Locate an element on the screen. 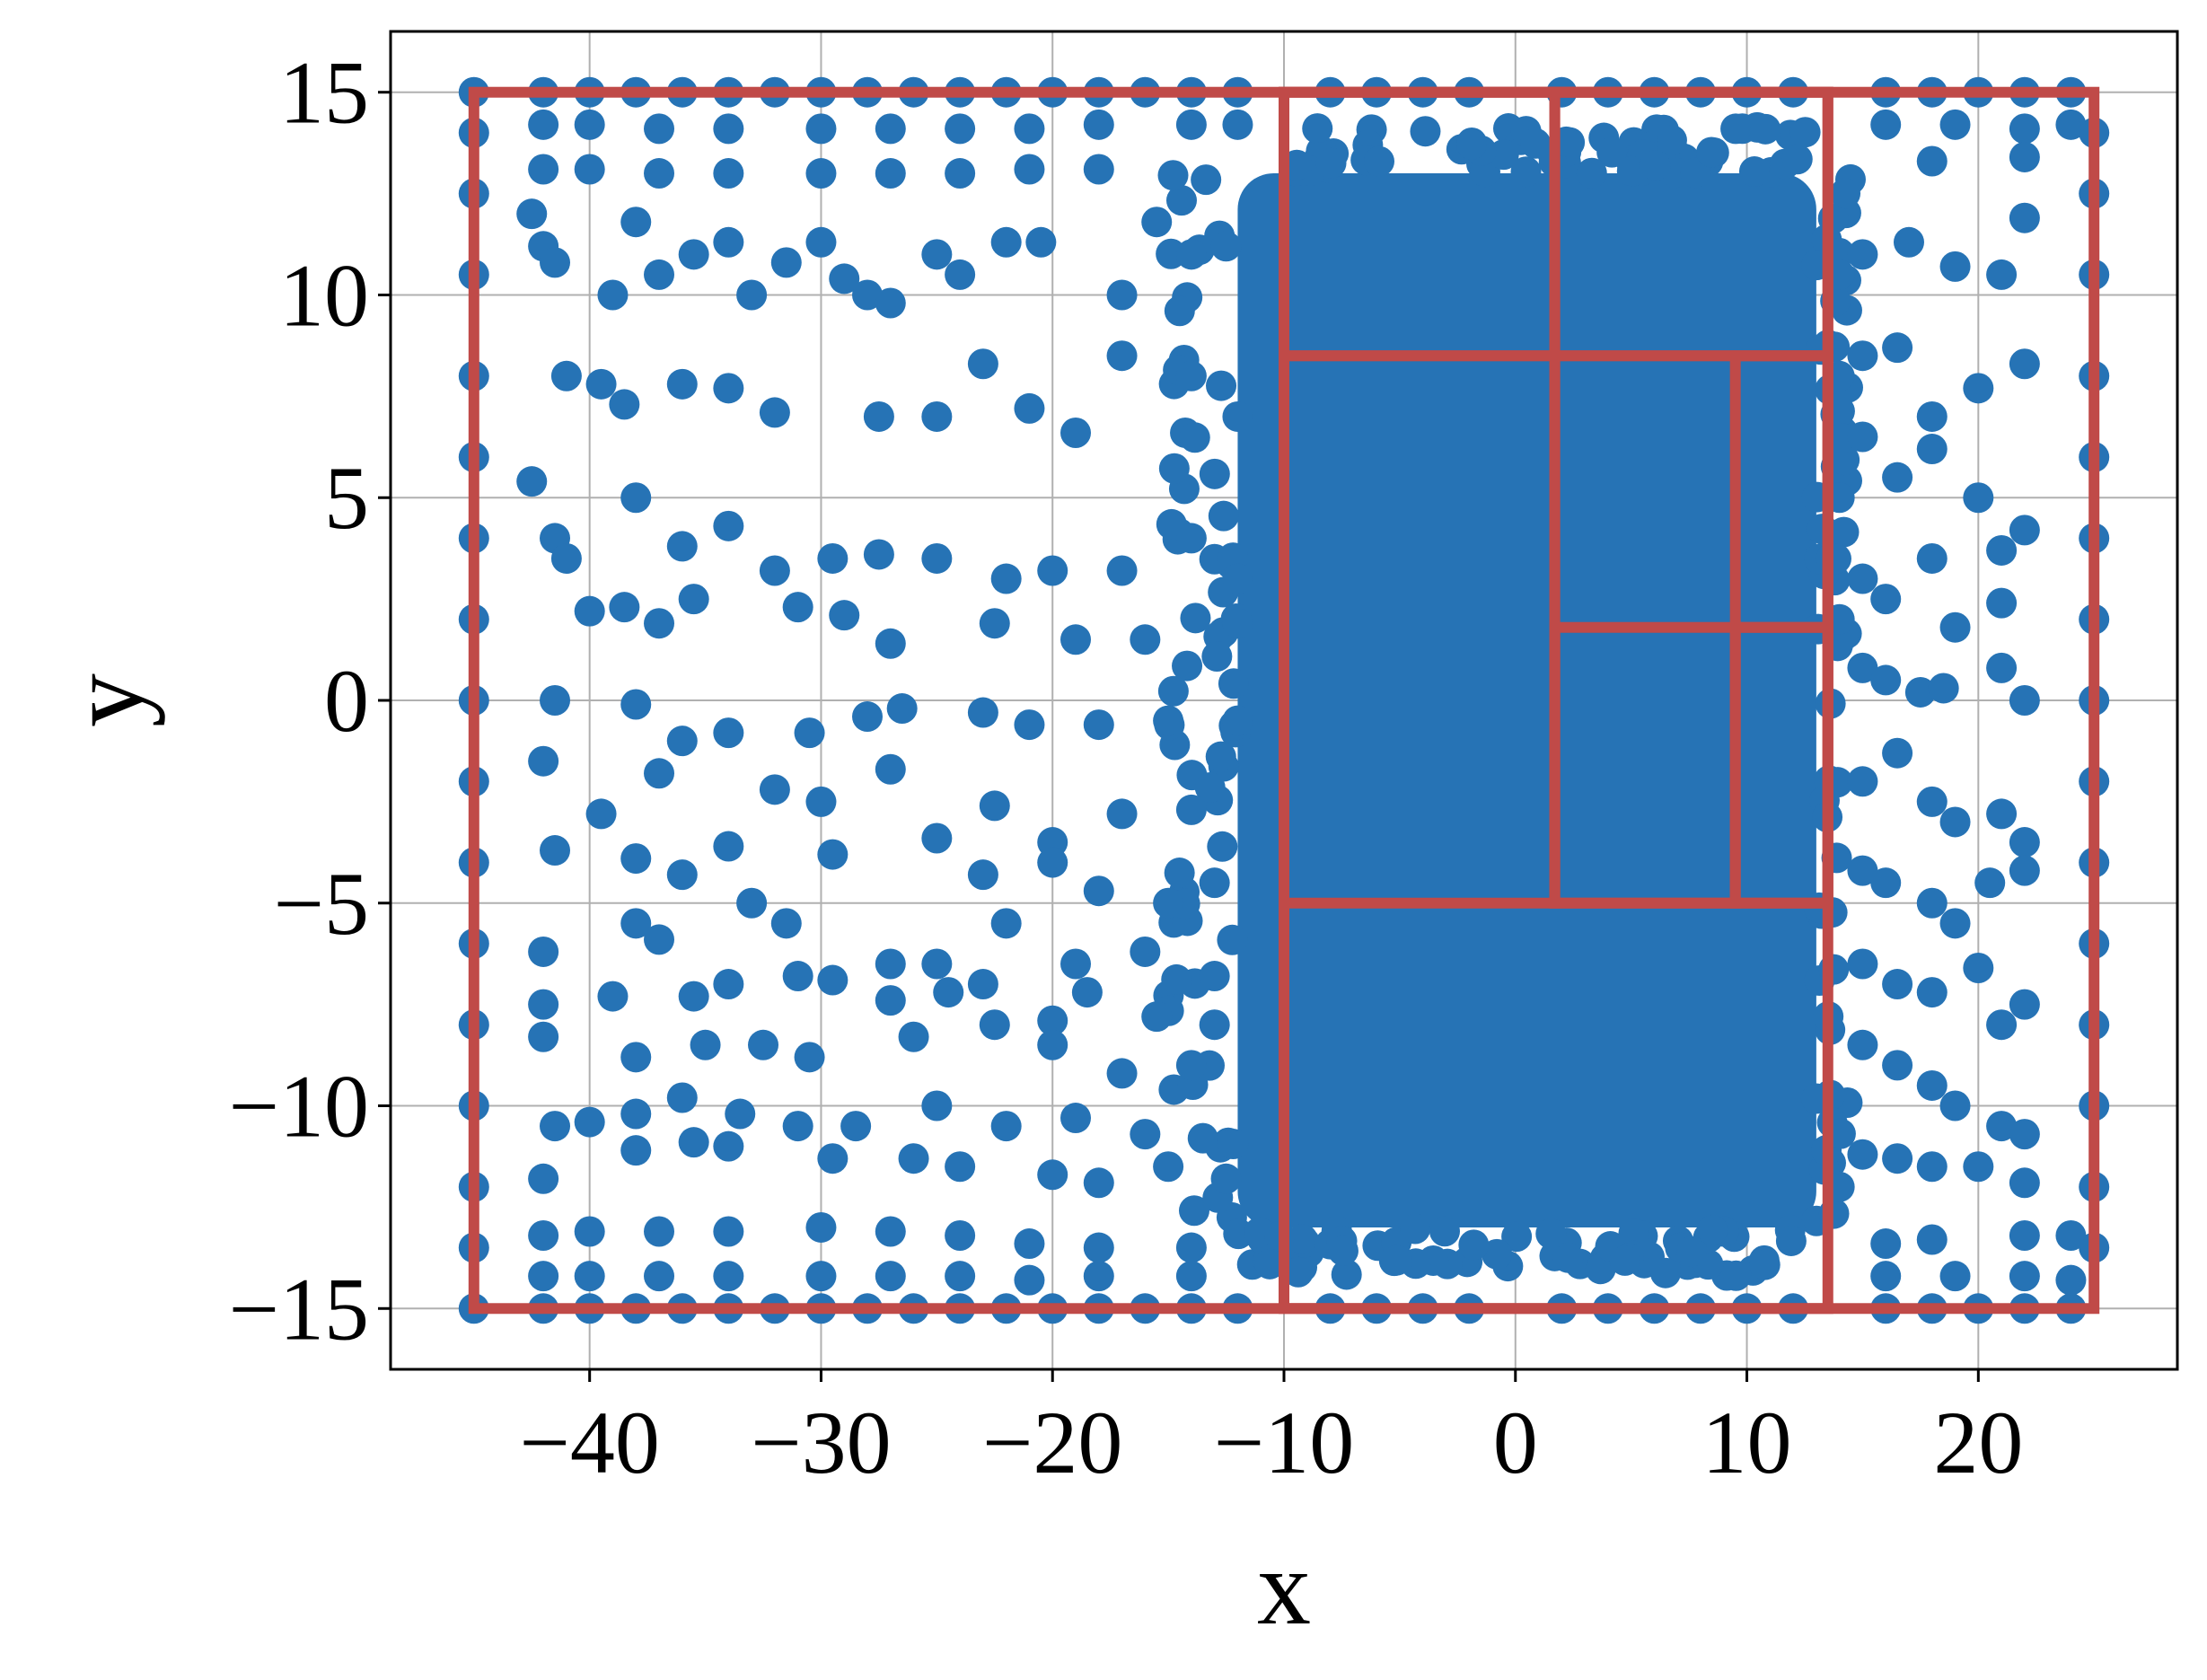 The width and height of the screenshot is (2207, 1680). y-tick-label: 0 is located at coordinates (346, 701).